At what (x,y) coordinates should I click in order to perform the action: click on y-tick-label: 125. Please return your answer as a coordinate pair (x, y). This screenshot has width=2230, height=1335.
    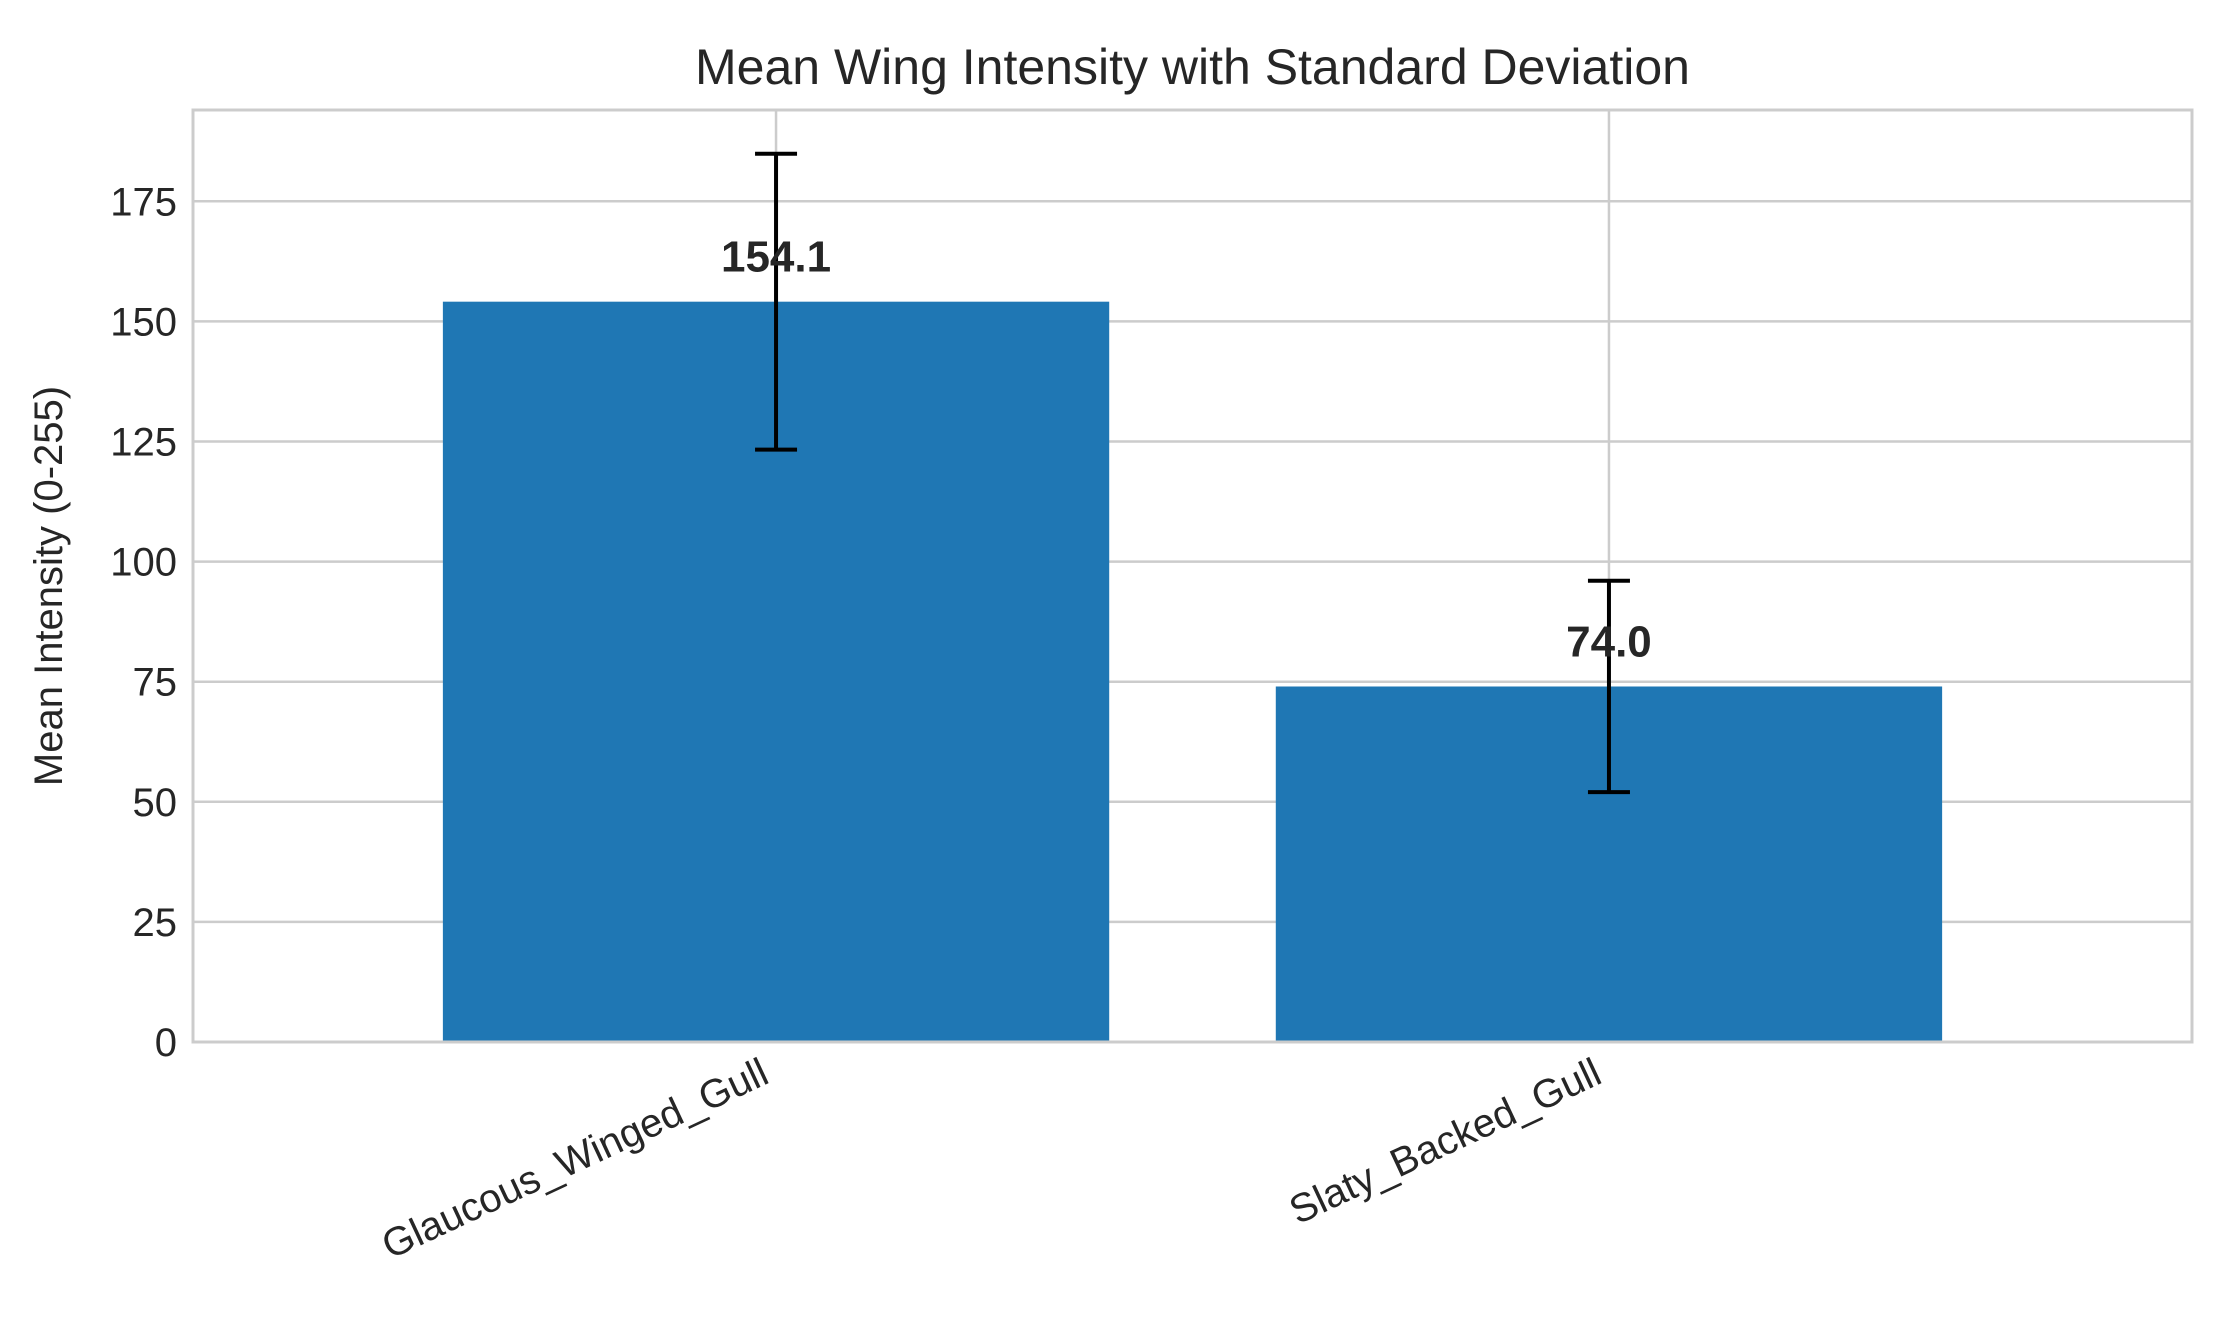
    Looking at the image, I should click on (143, 442).